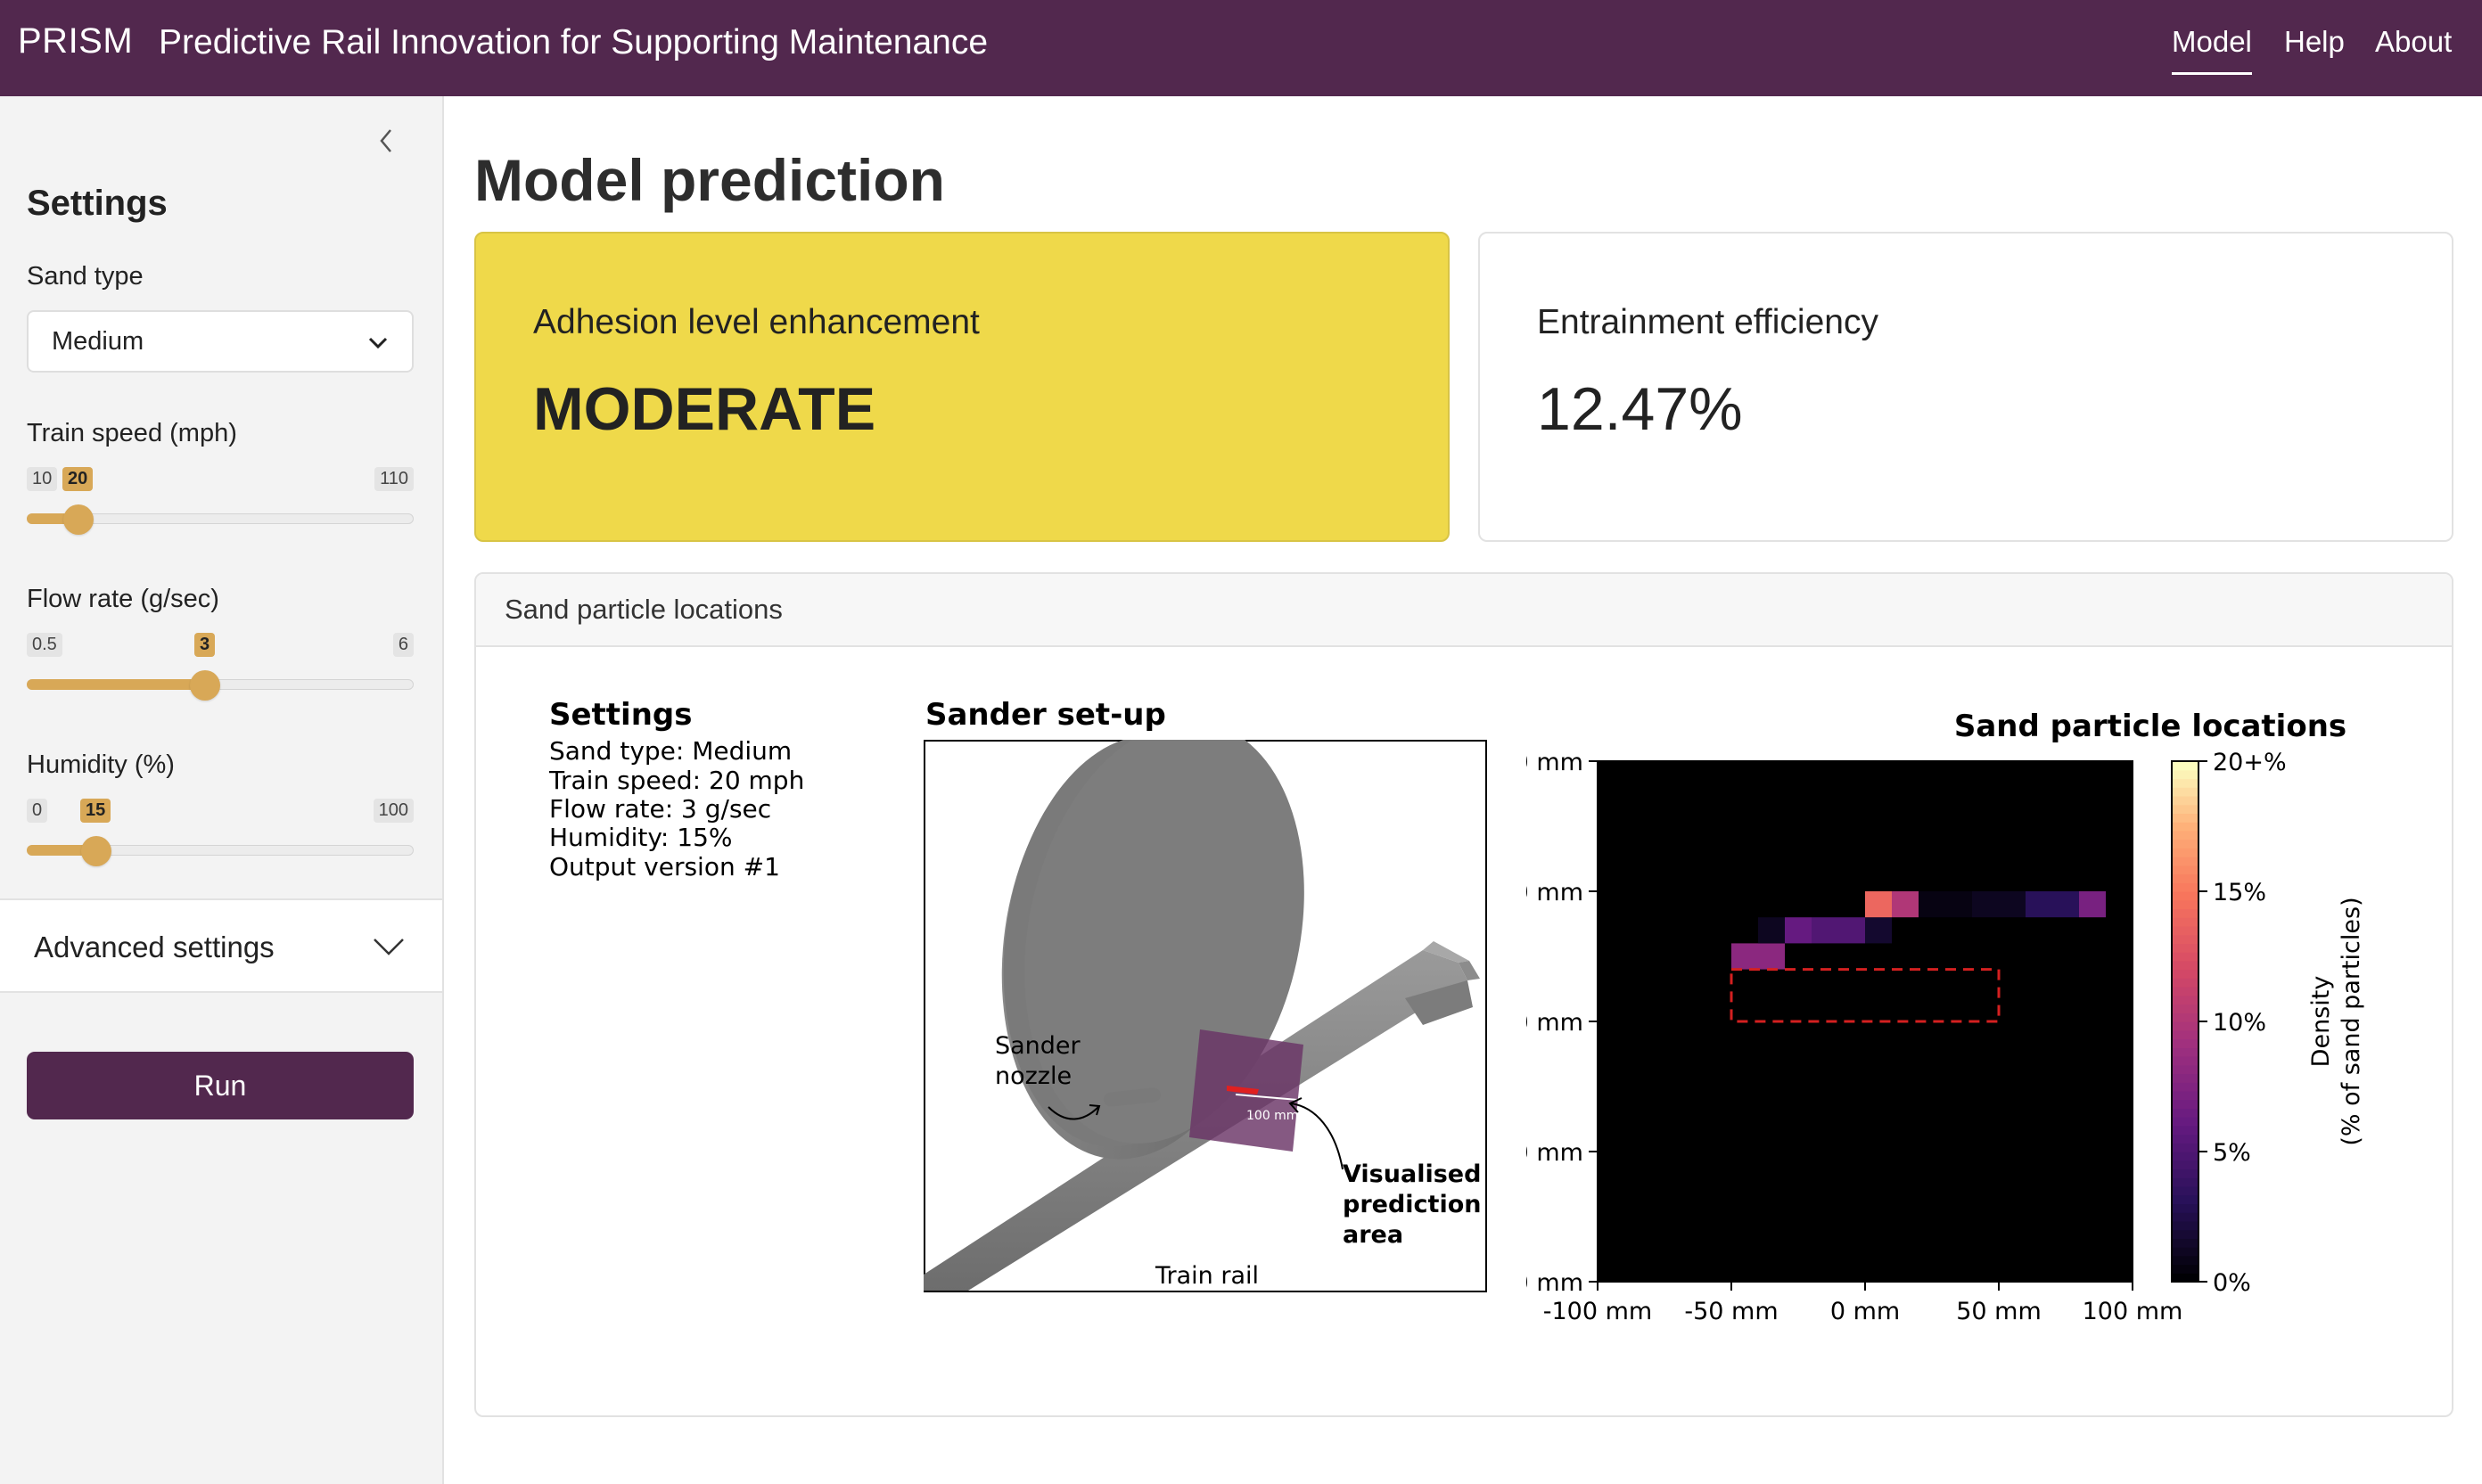  Describe the element at coordinates (962, 387) in the screenshot. I see `adhesion-card: Adhesion level enhancement MODERATE` at that location.